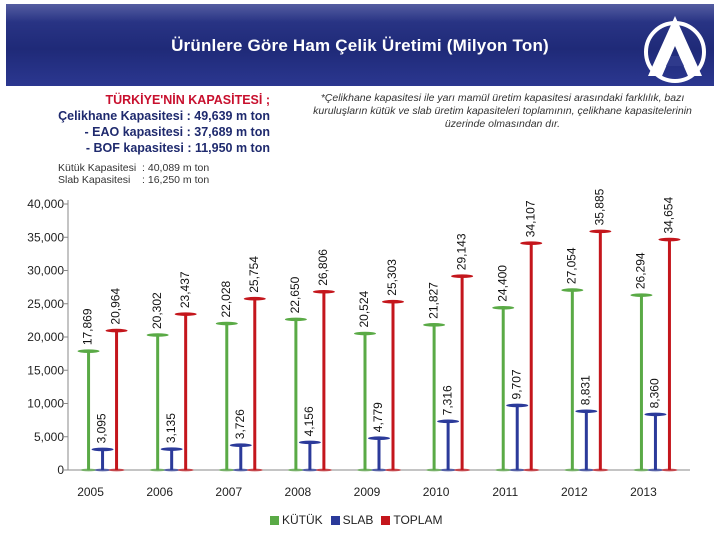 This screenshot has width=720, height=540. What do you see at coordinates (448, 470) in the screenshot?
I see `bar-base-slab-2010` at bounding box center [448, 470].